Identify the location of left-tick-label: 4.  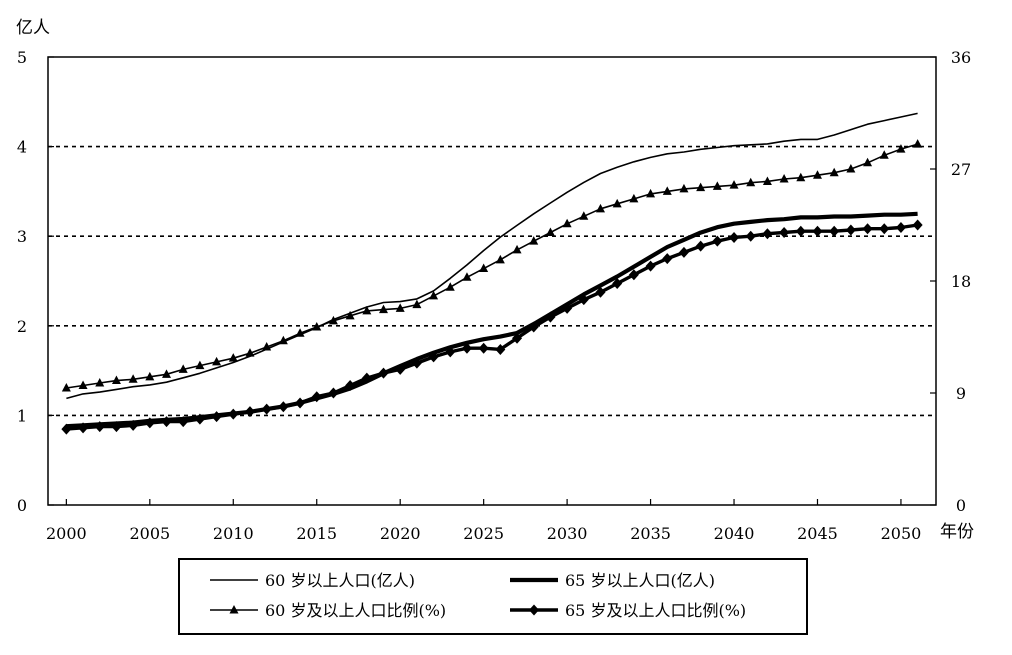
(22, 147).